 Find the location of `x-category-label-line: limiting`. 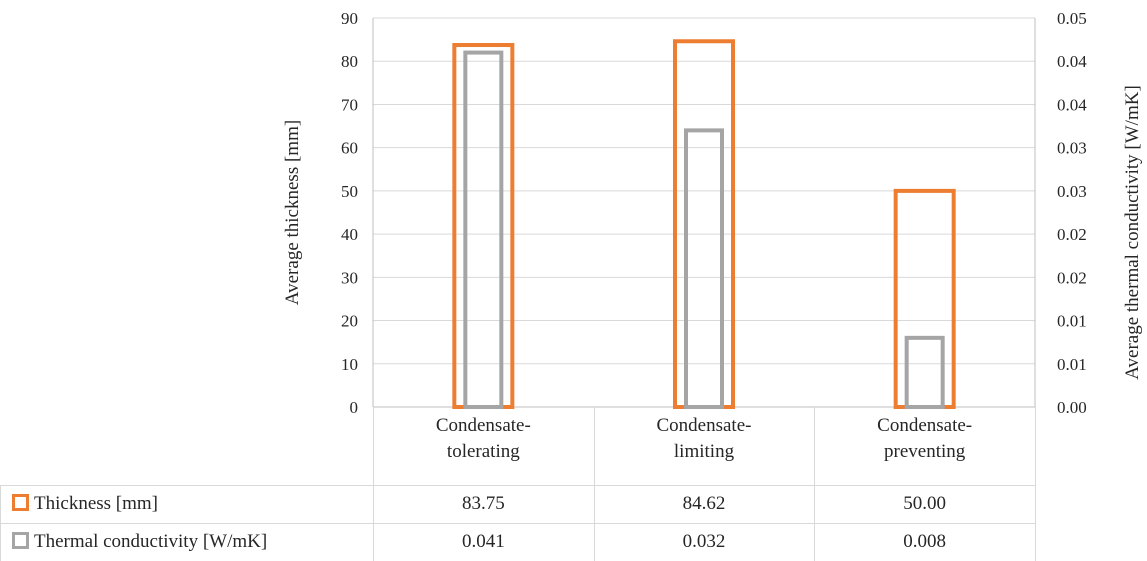

x-category-label-line: limiting is located at coordinates (704, 451).